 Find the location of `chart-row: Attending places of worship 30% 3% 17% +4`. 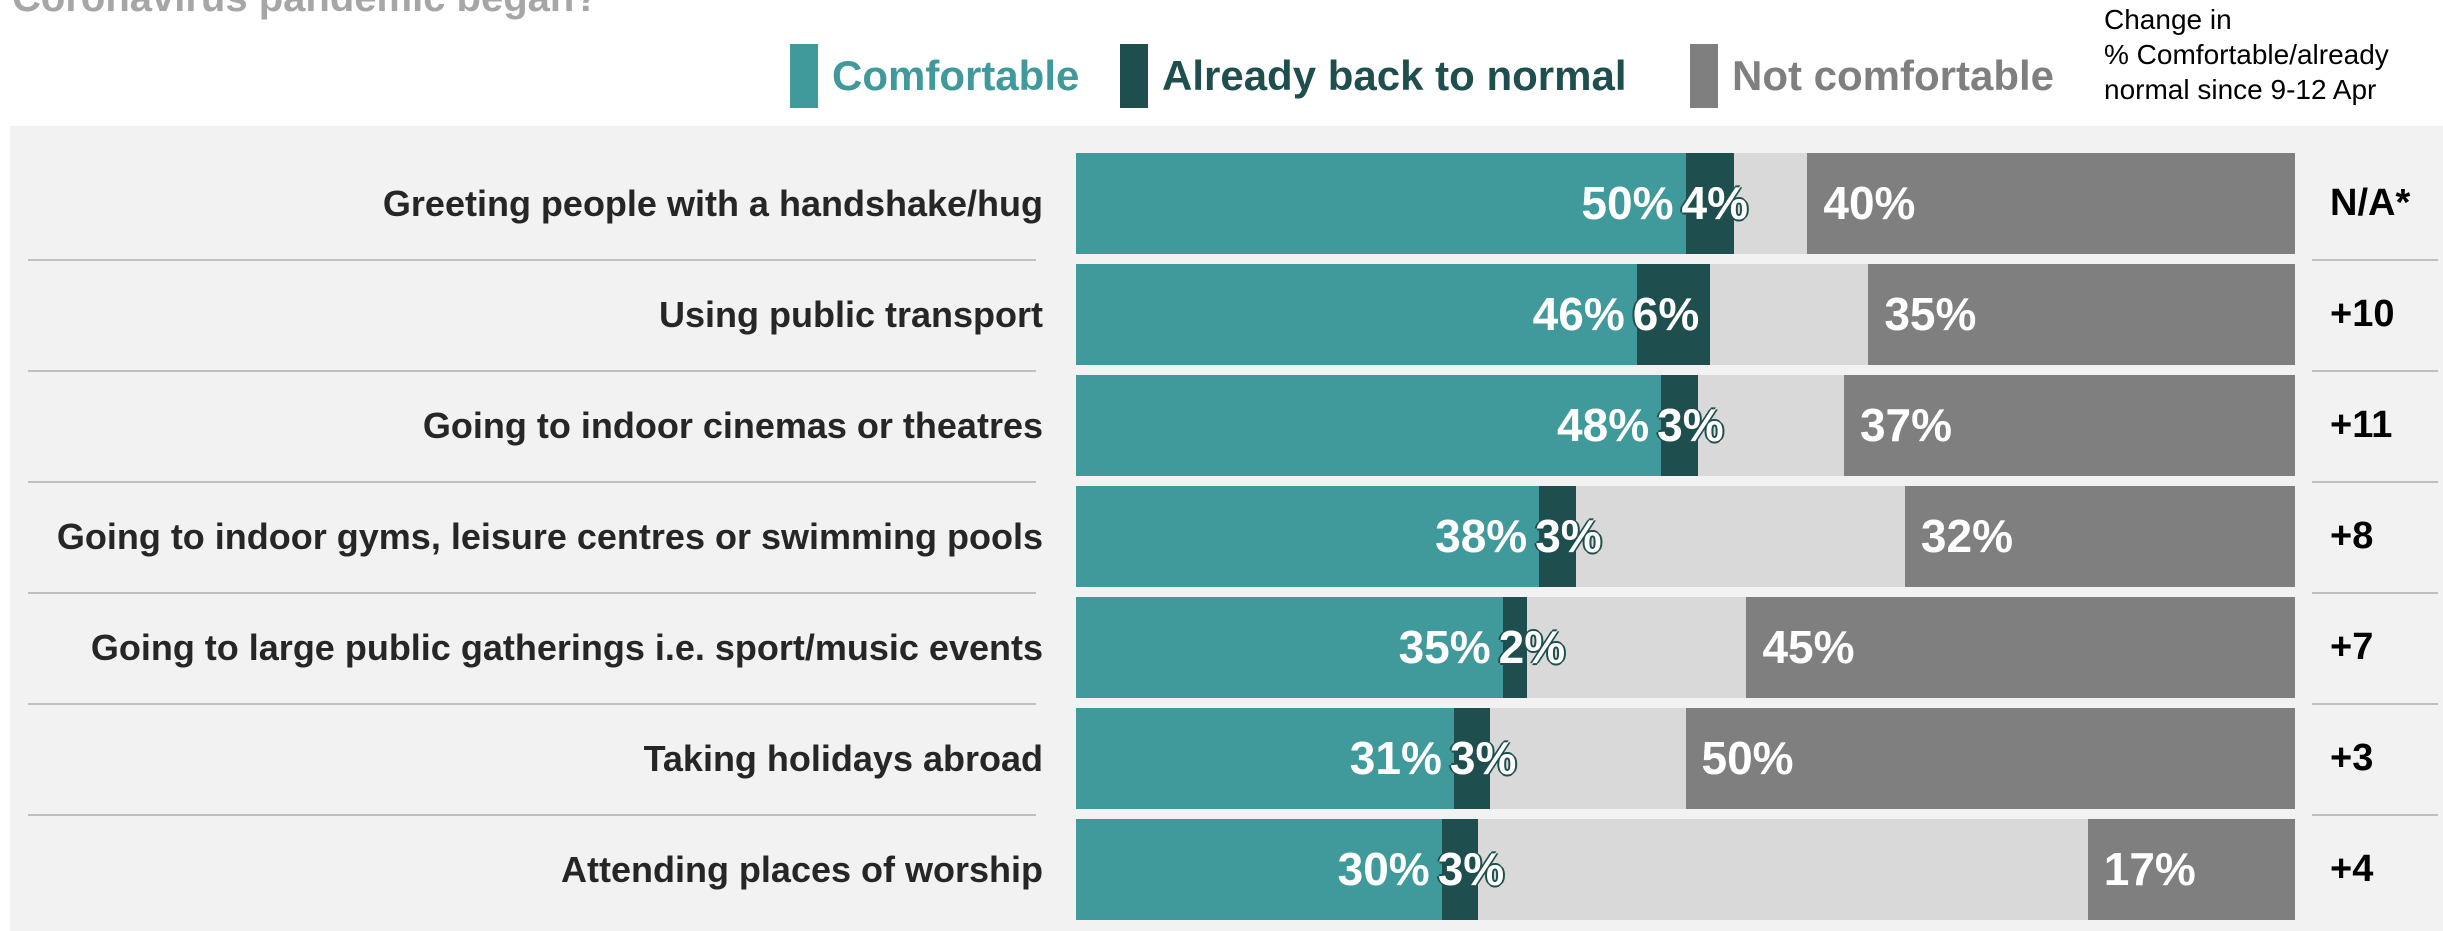

chart-row: Attending places of worship 30% 3% 17% +4 is located at coordinates (1221, 874).